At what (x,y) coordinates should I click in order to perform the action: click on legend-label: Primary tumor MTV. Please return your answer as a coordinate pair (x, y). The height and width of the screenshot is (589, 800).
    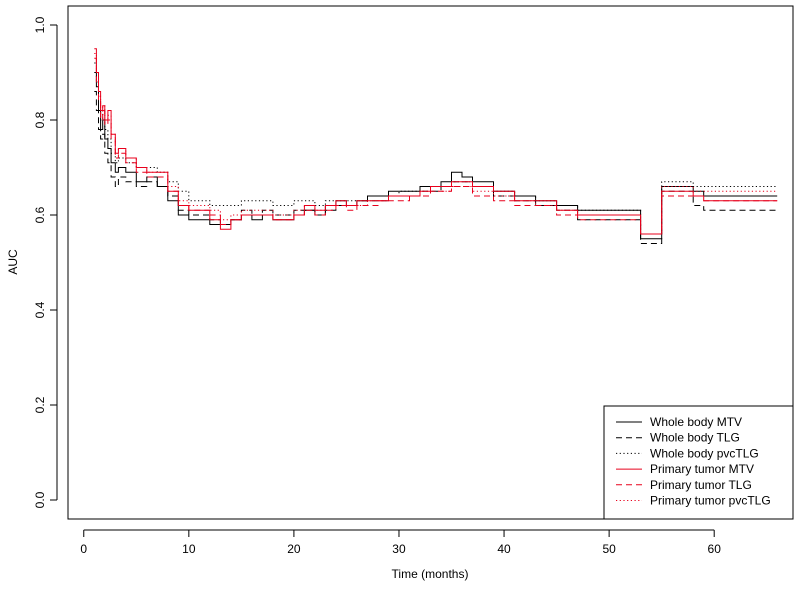
    Looking at the image, I should click on (702, 469).